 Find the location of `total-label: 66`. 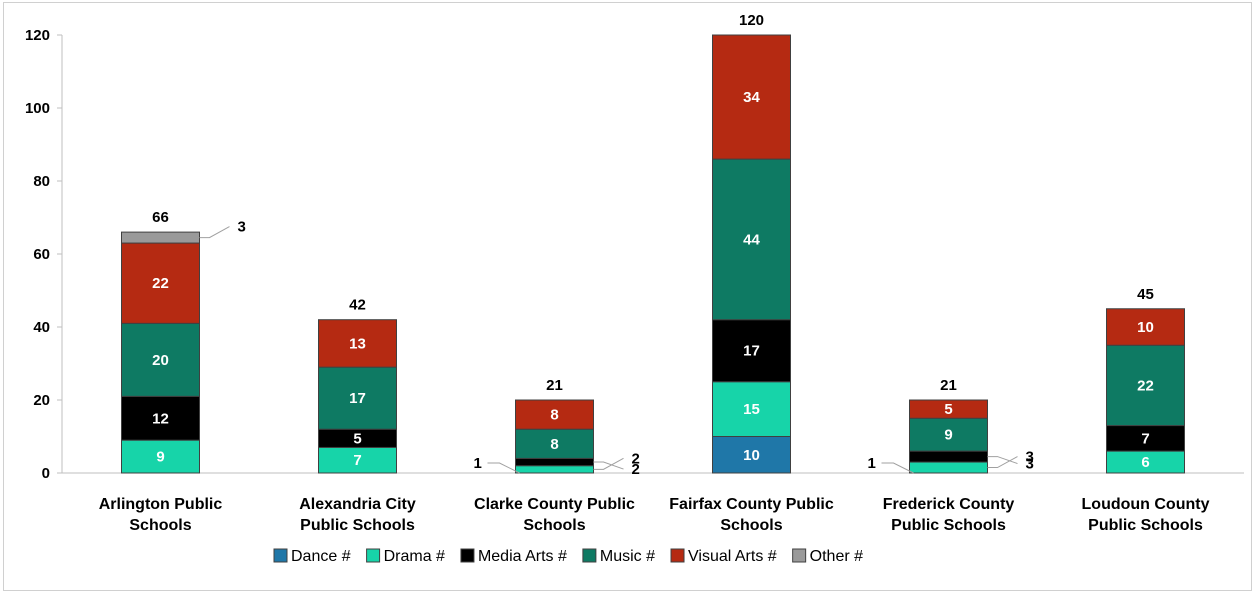

total-label: 66 is located at coordinates (160, 217).